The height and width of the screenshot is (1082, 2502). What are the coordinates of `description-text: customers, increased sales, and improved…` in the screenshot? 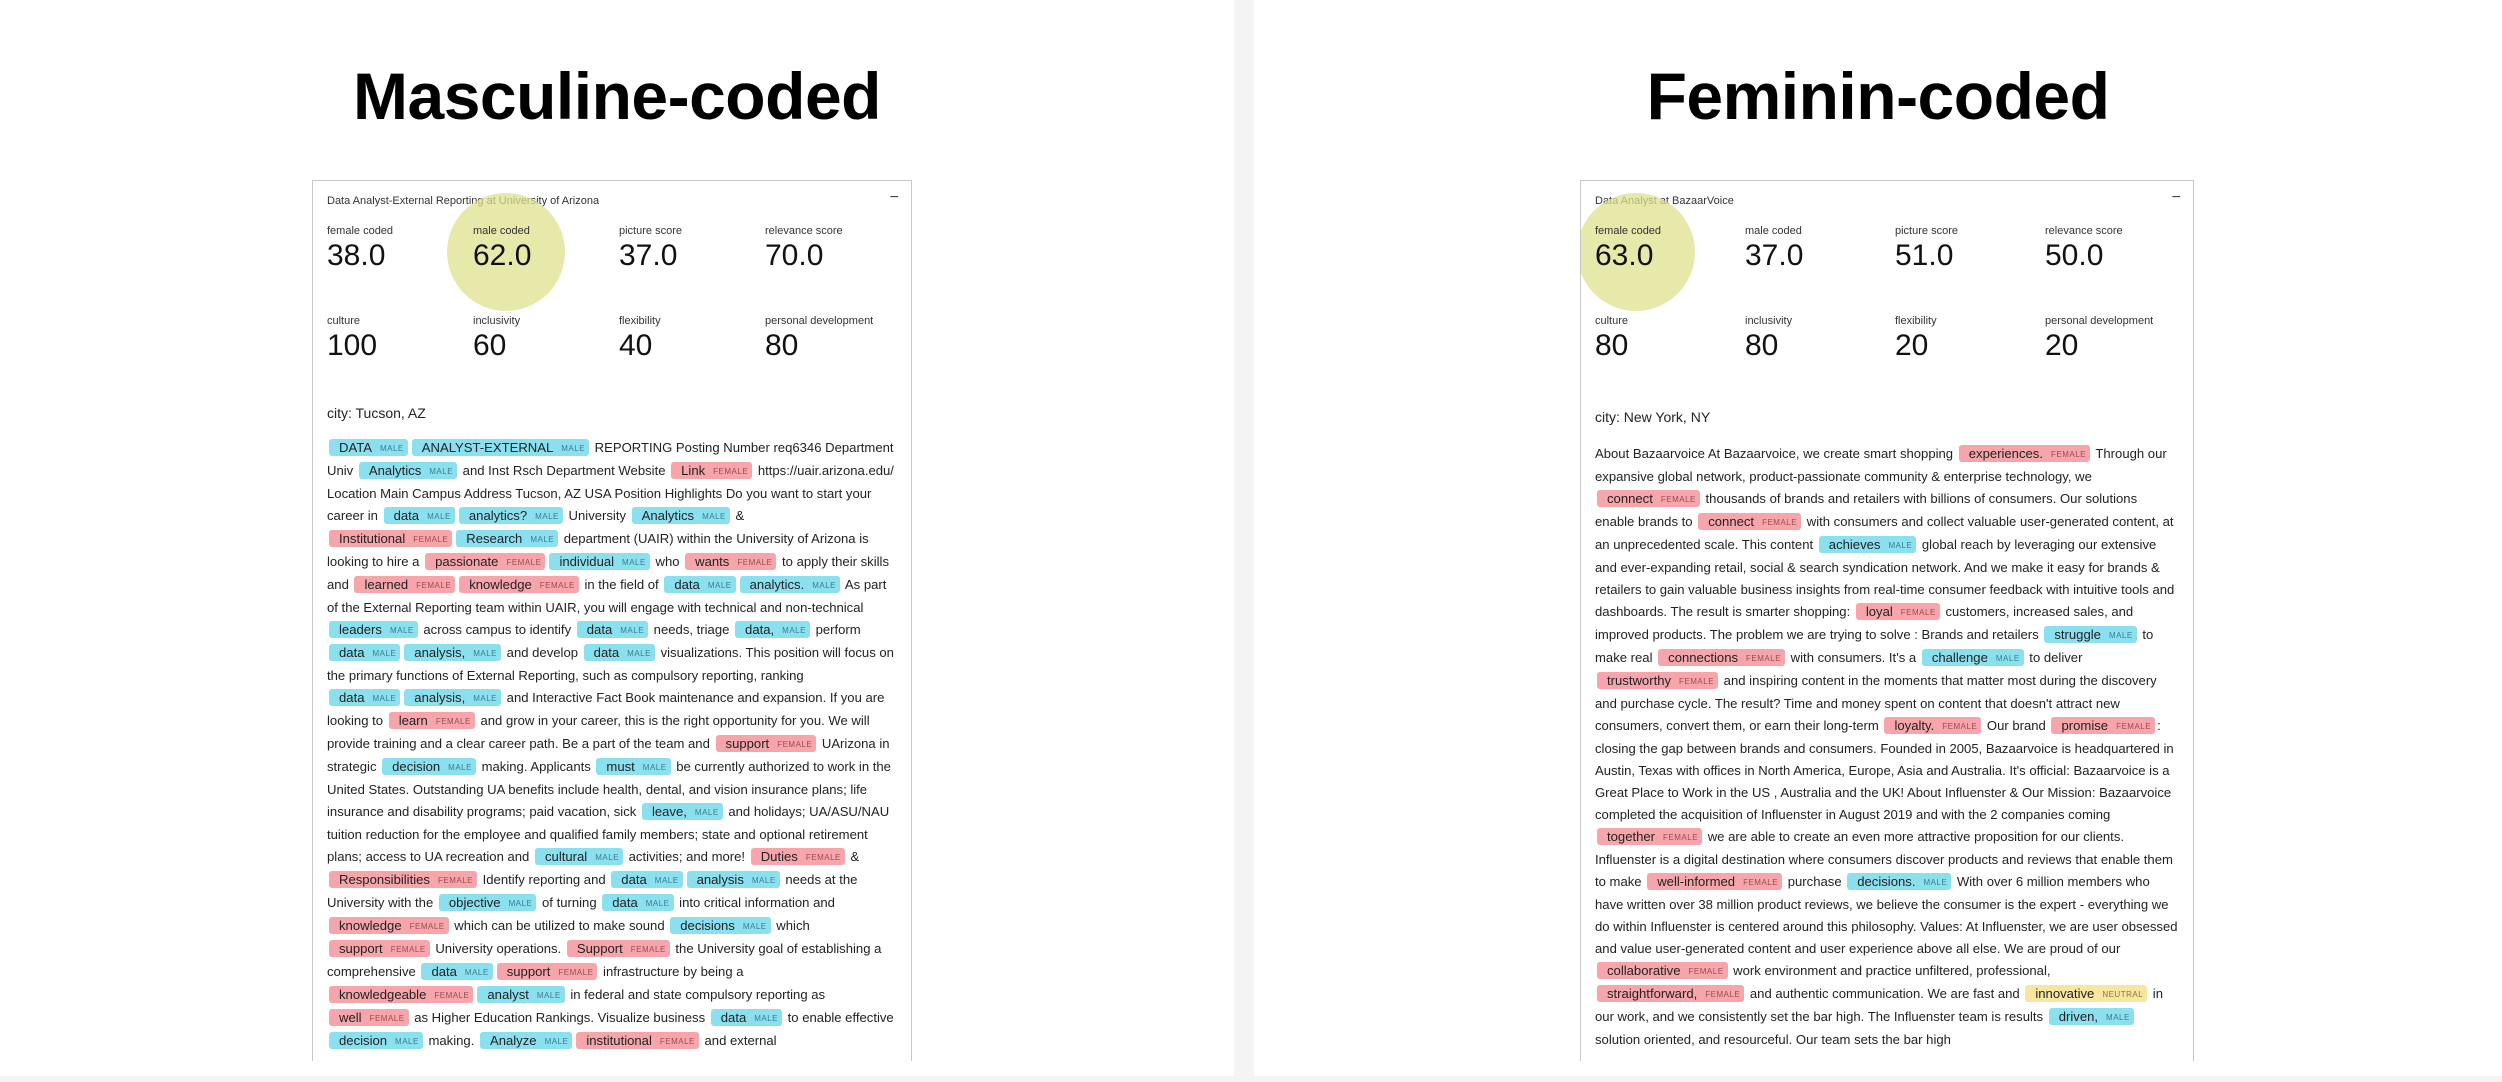 It's located at (1864, 623).